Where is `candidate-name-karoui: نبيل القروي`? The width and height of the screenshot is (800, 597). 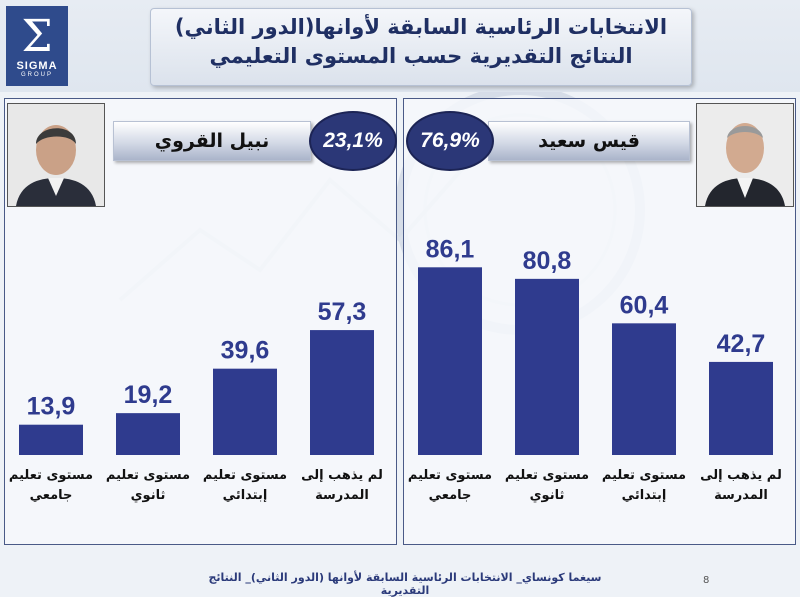 candidate-name-karoui: نبيل القروي is located at coordinates (212, 141).